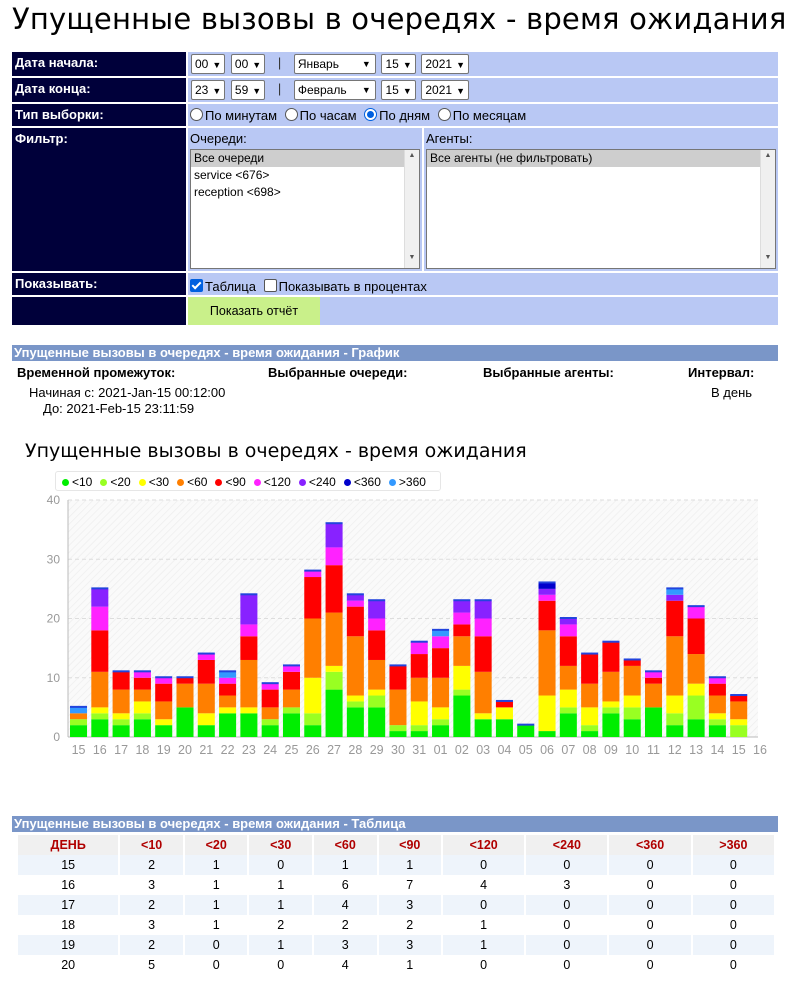  I want to click on list-item: reception <698>, so click(237, 192).